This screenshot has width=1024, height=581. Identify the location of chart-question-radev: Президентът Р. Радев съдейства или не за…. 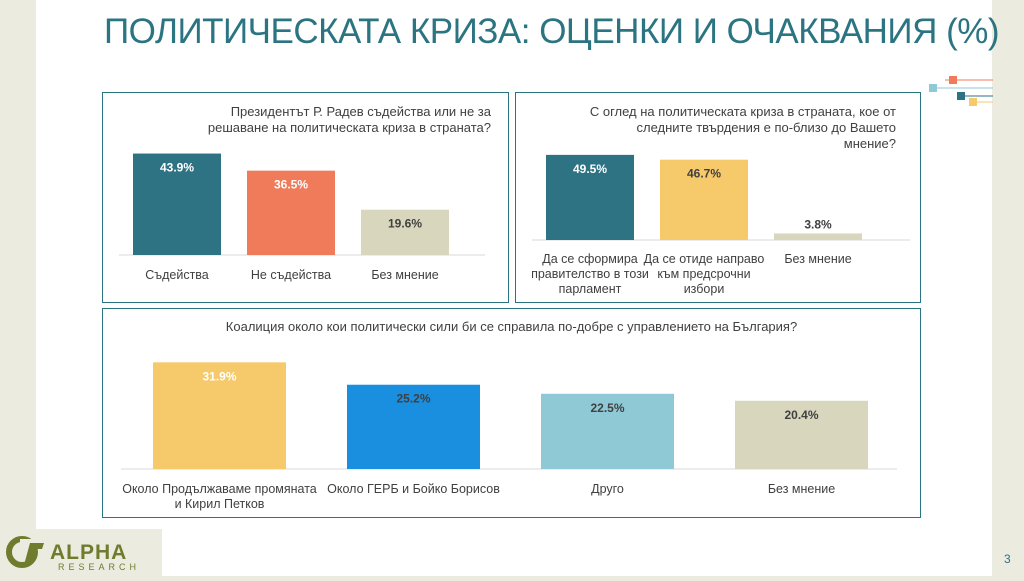
(349, 119).